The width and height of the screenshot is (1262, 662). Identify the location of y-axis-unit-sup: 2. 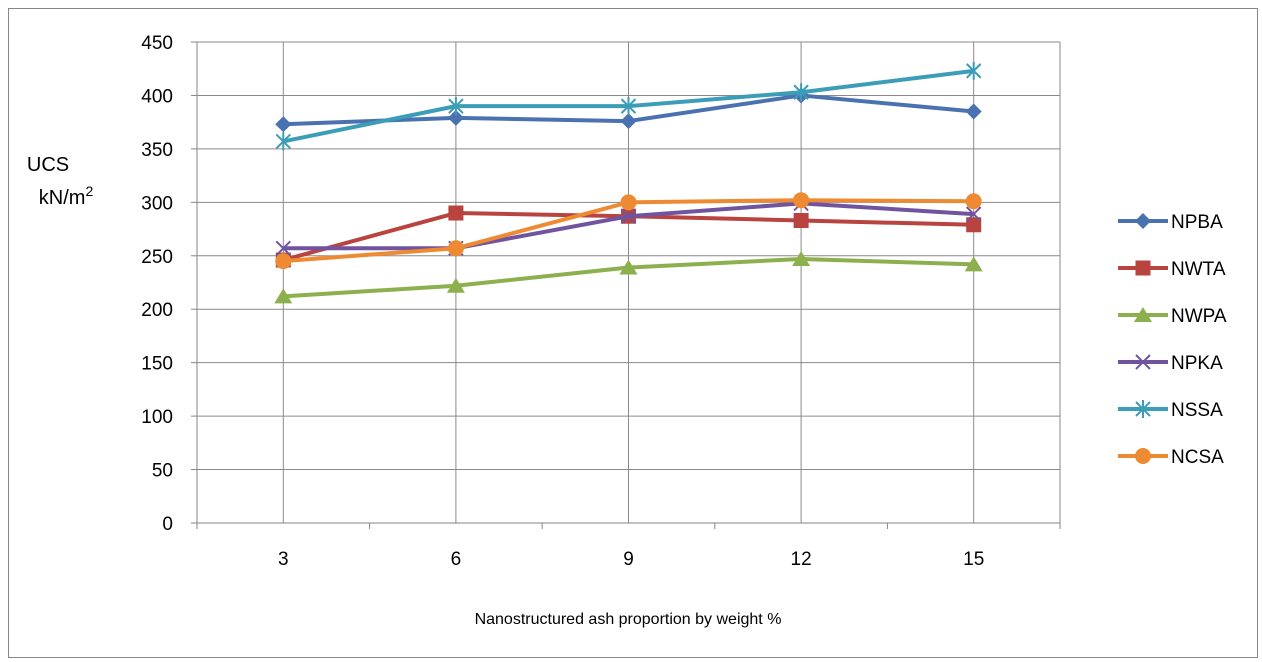
(89, 191).